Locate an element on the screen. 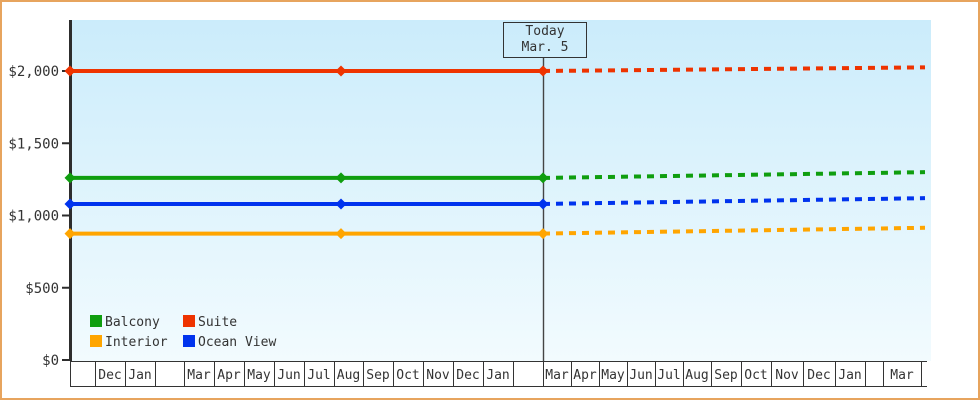  today-label: Today is located at coordinates (545, 31).